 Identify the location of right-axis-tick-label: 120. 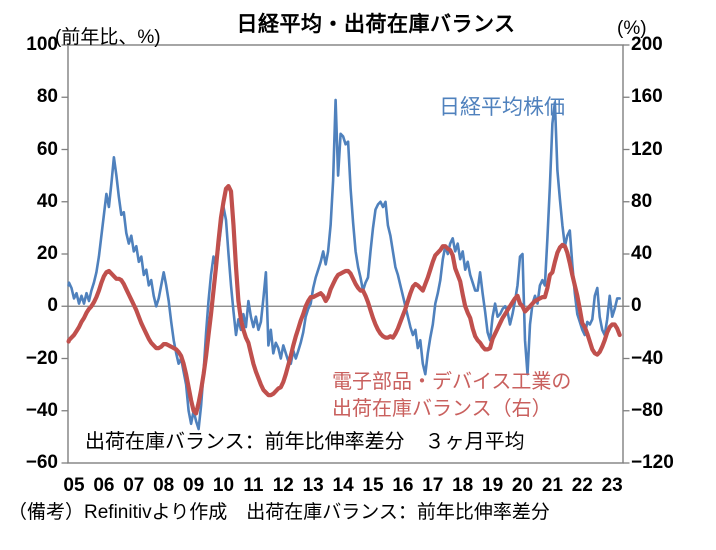
(647, 149).